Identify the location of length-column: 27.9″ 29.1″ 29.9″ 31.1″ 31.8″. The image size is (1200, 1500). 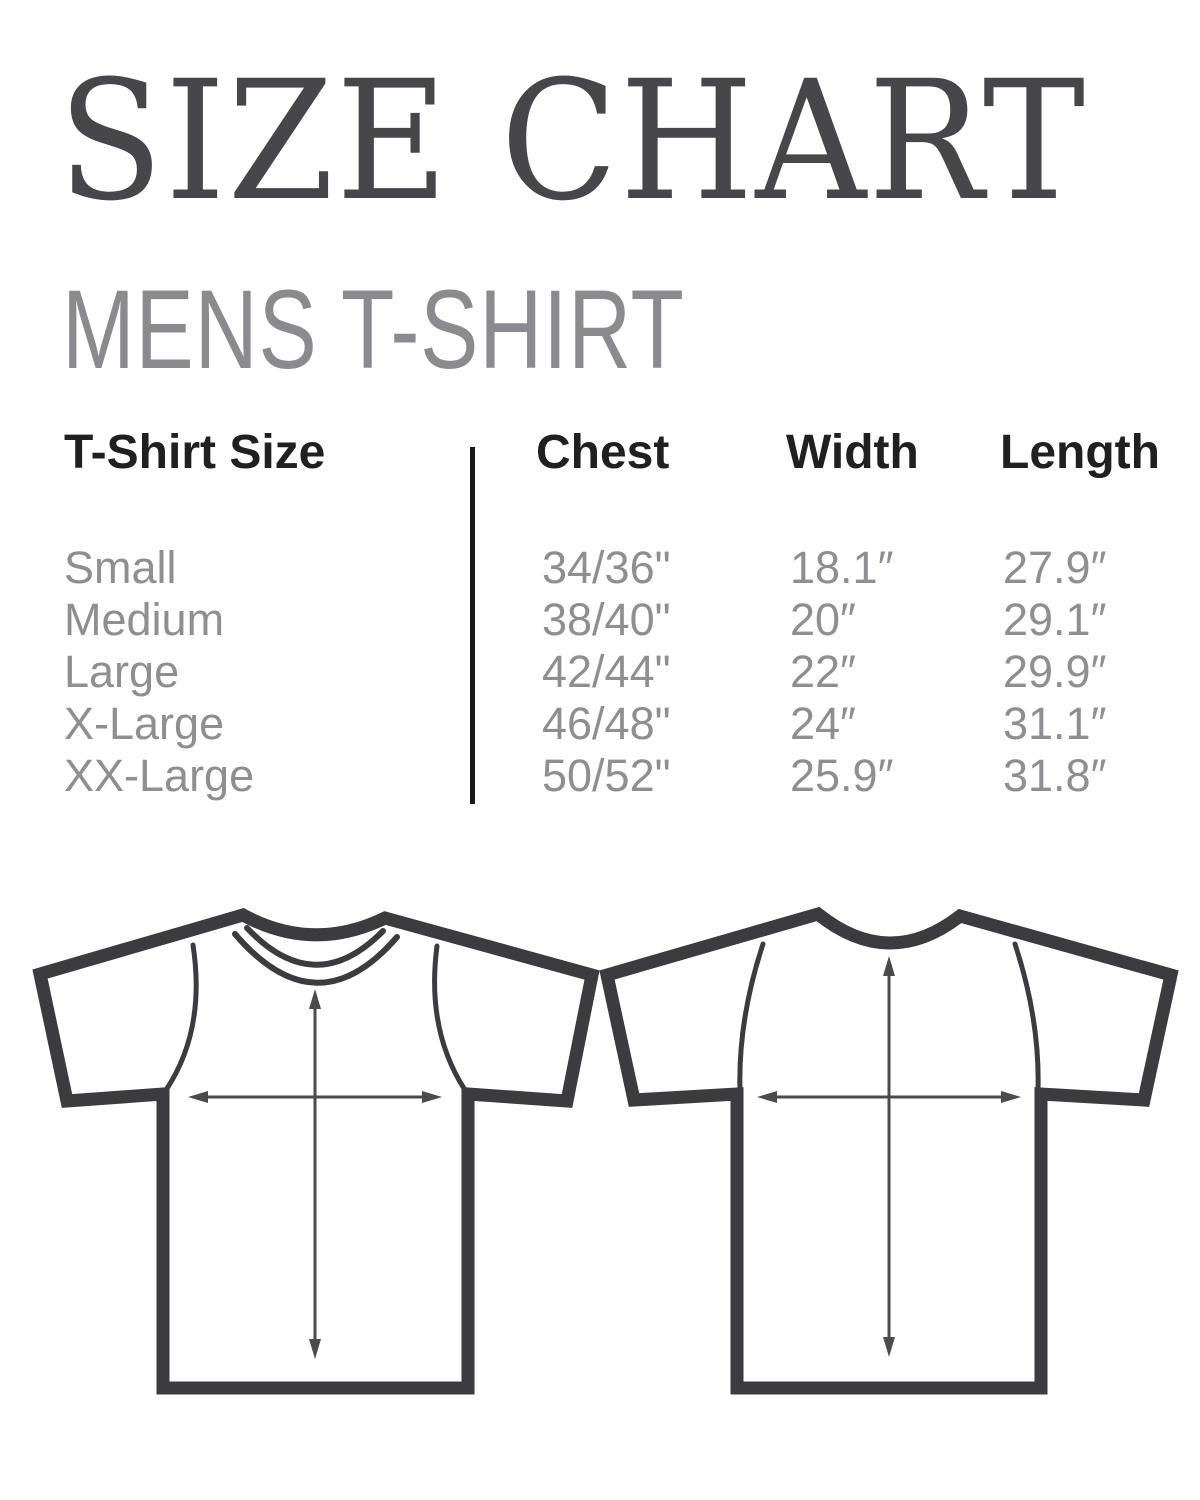
(1055, 672).